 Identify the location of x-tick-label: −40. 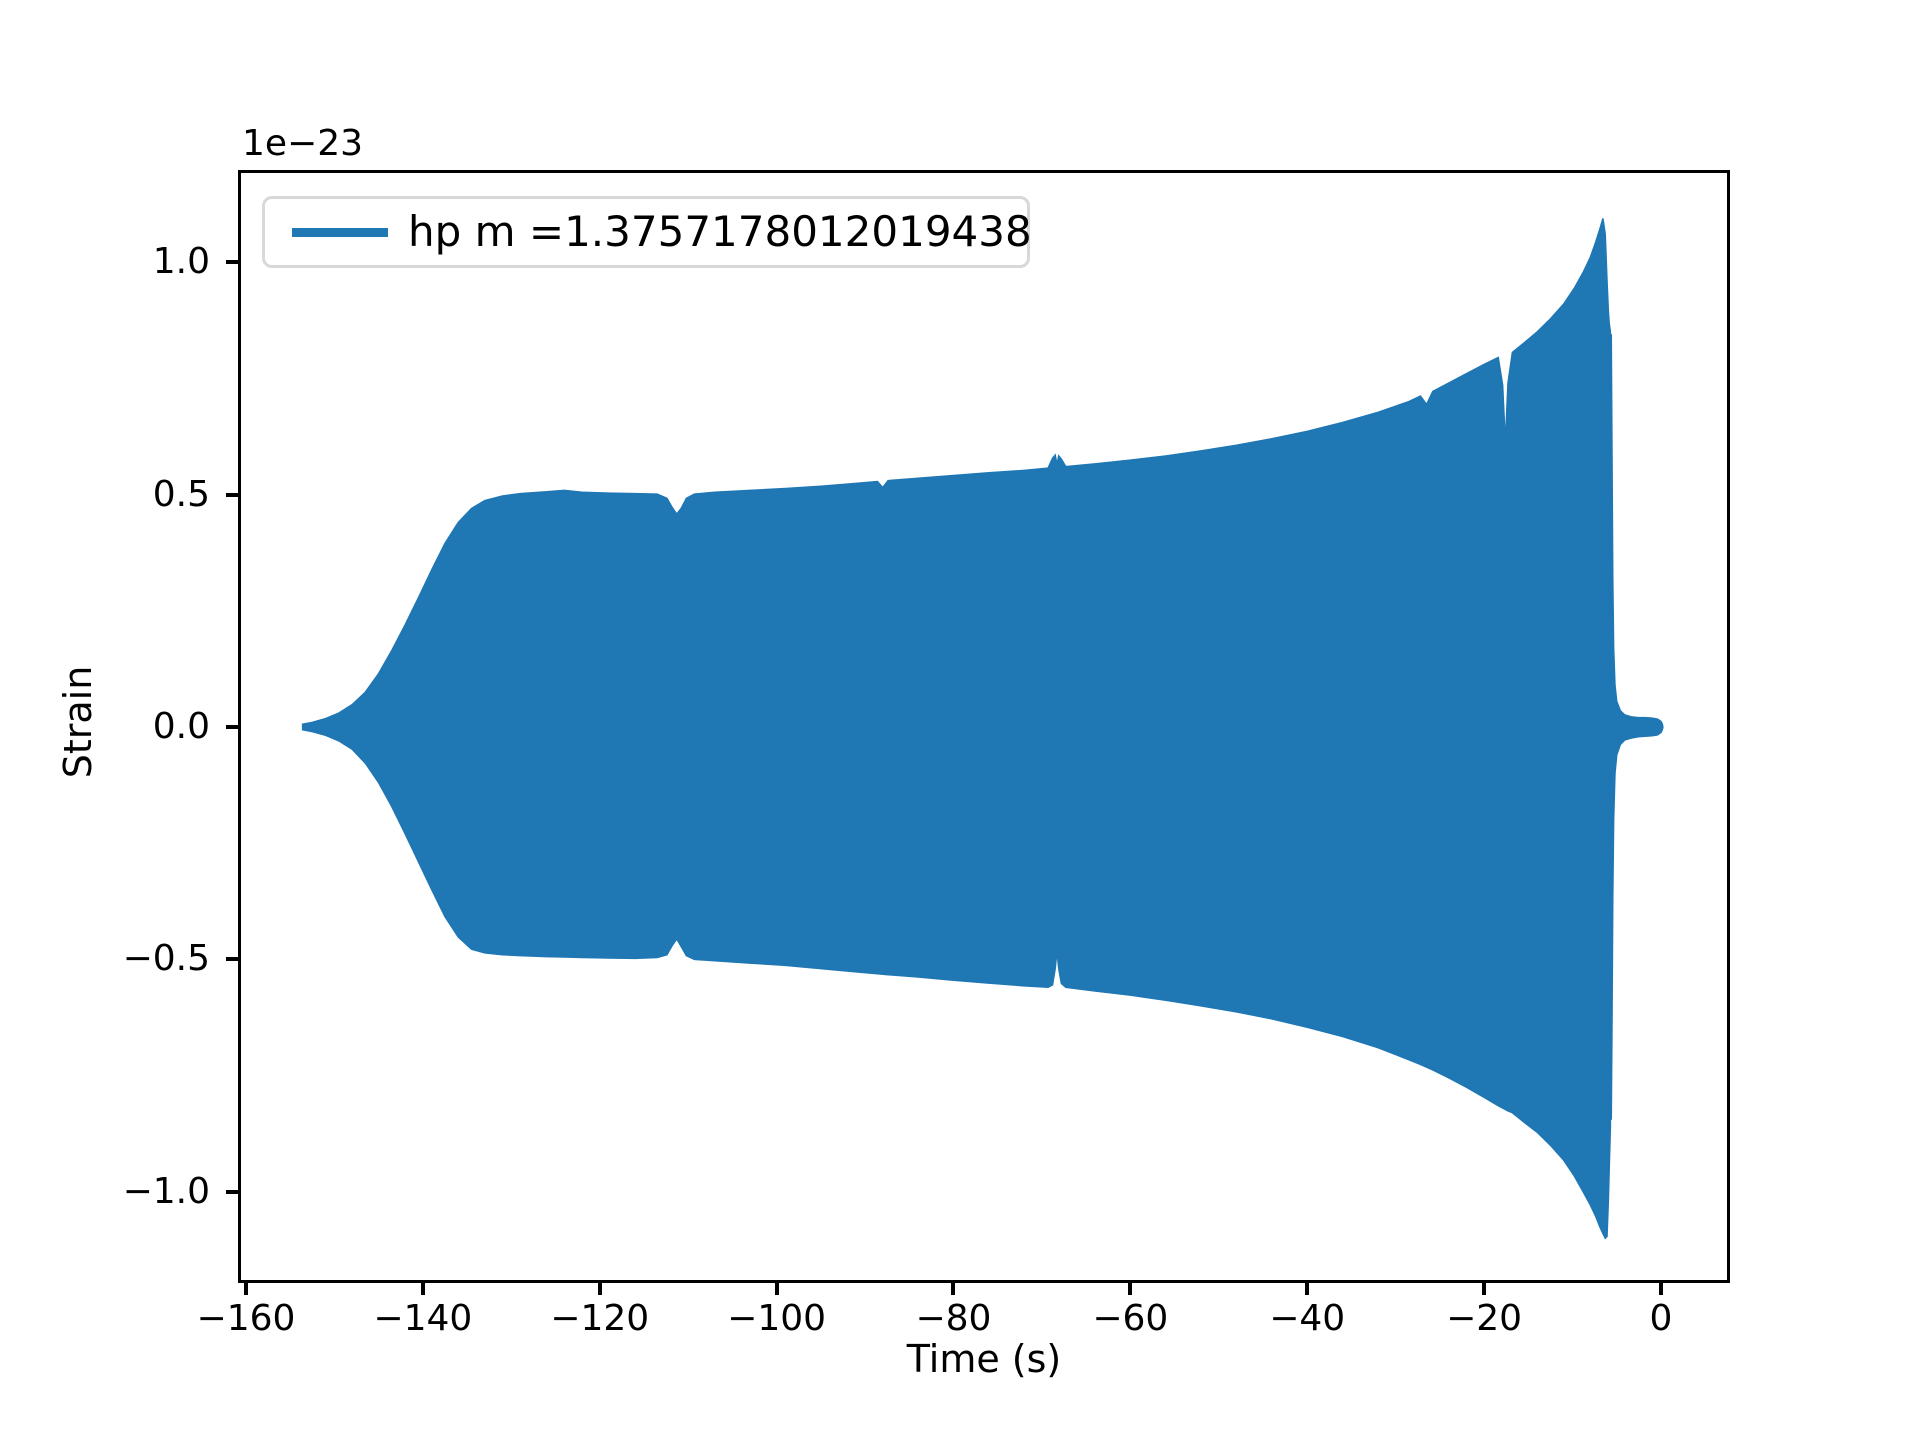
(1307, 1318).